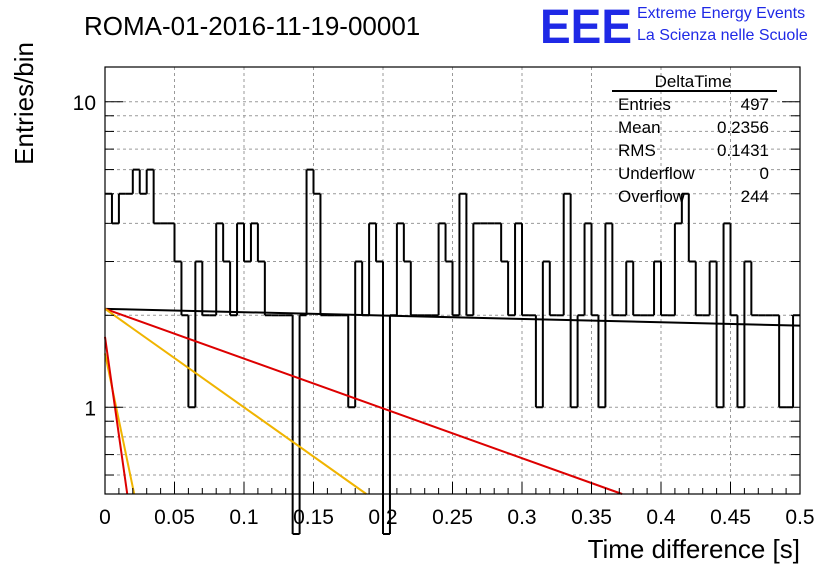  I want to click on x-tick-label: 0.25, so click(452, 517).